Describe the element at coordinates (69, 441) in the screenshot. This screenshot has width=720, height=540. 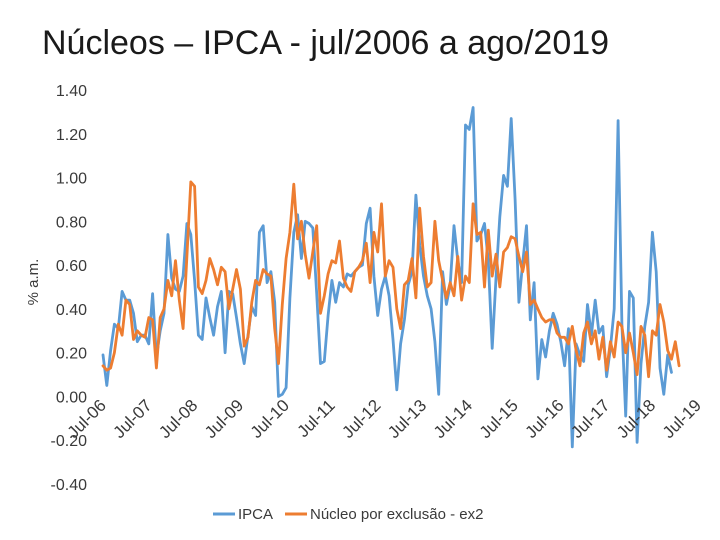
I see `y-tick-label: -0.20` at that location.